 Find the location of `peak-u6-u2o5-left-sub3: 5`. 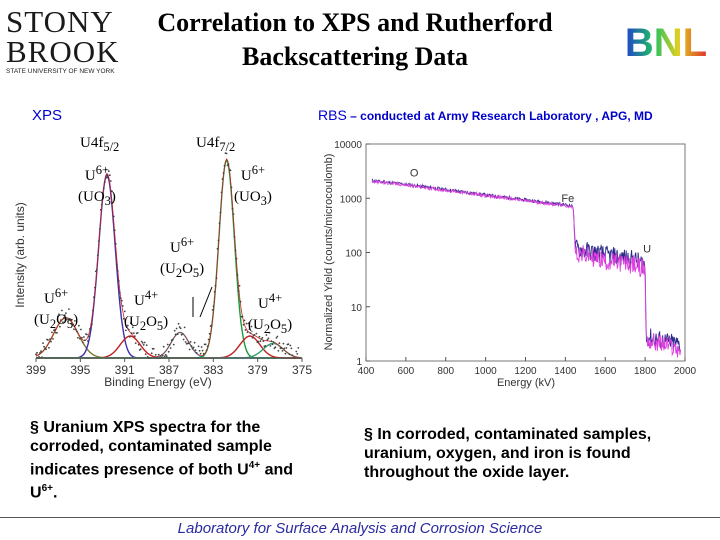

peak-u6-u2o5-left-sub3: 5 is located at coordinates (70, 324).